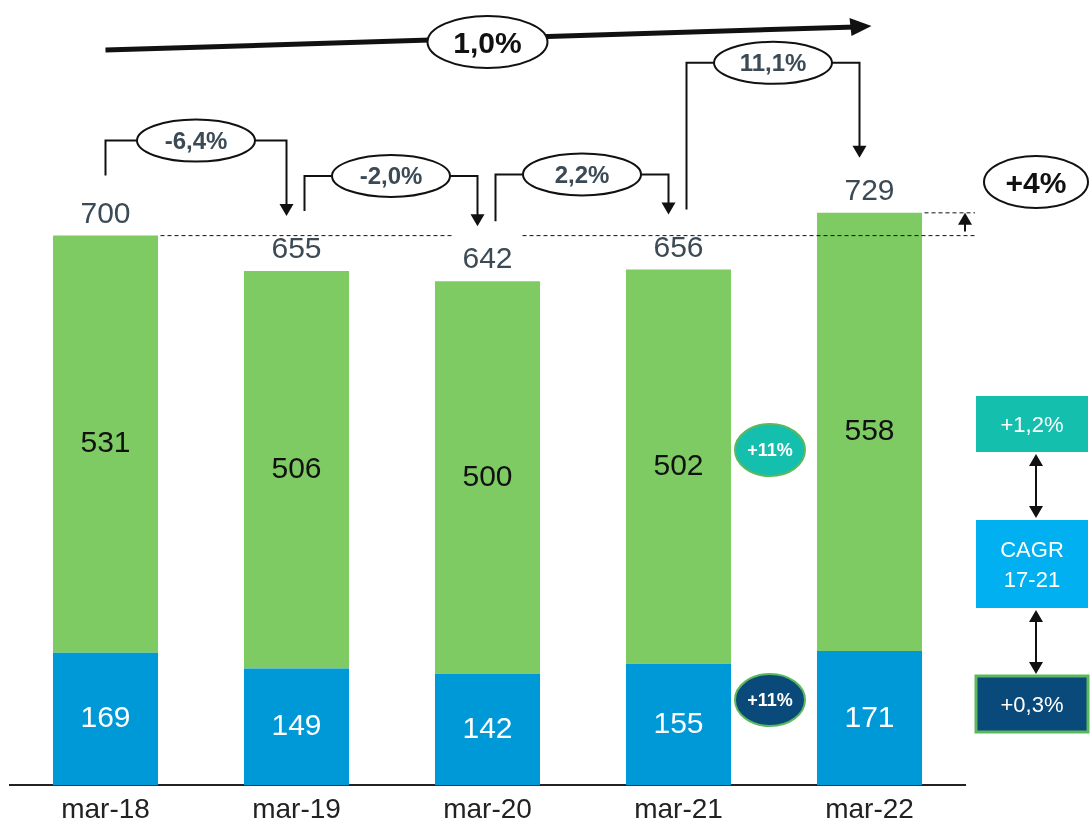  Describe the element at coordinates (487, 42) in the screenshot. I see `text: 1,0%` at that location.